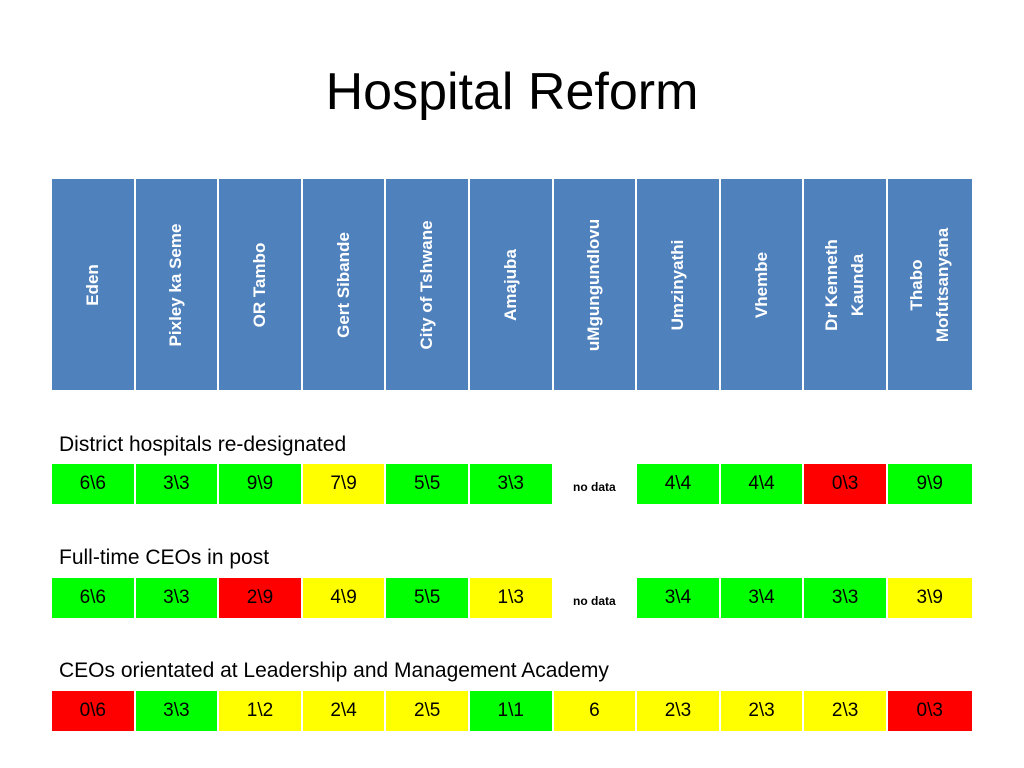 The width and height of the screenshot is (1024, 768). I want to click on district-header-label: uMgungundlovu, so click(594, 284).